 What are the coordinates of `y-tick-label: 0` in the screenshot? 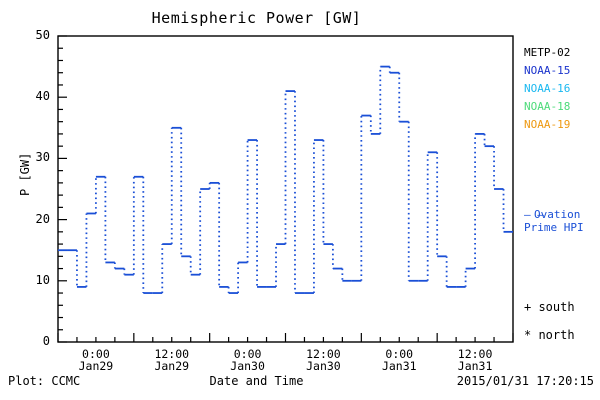 It's located at (46, 341).